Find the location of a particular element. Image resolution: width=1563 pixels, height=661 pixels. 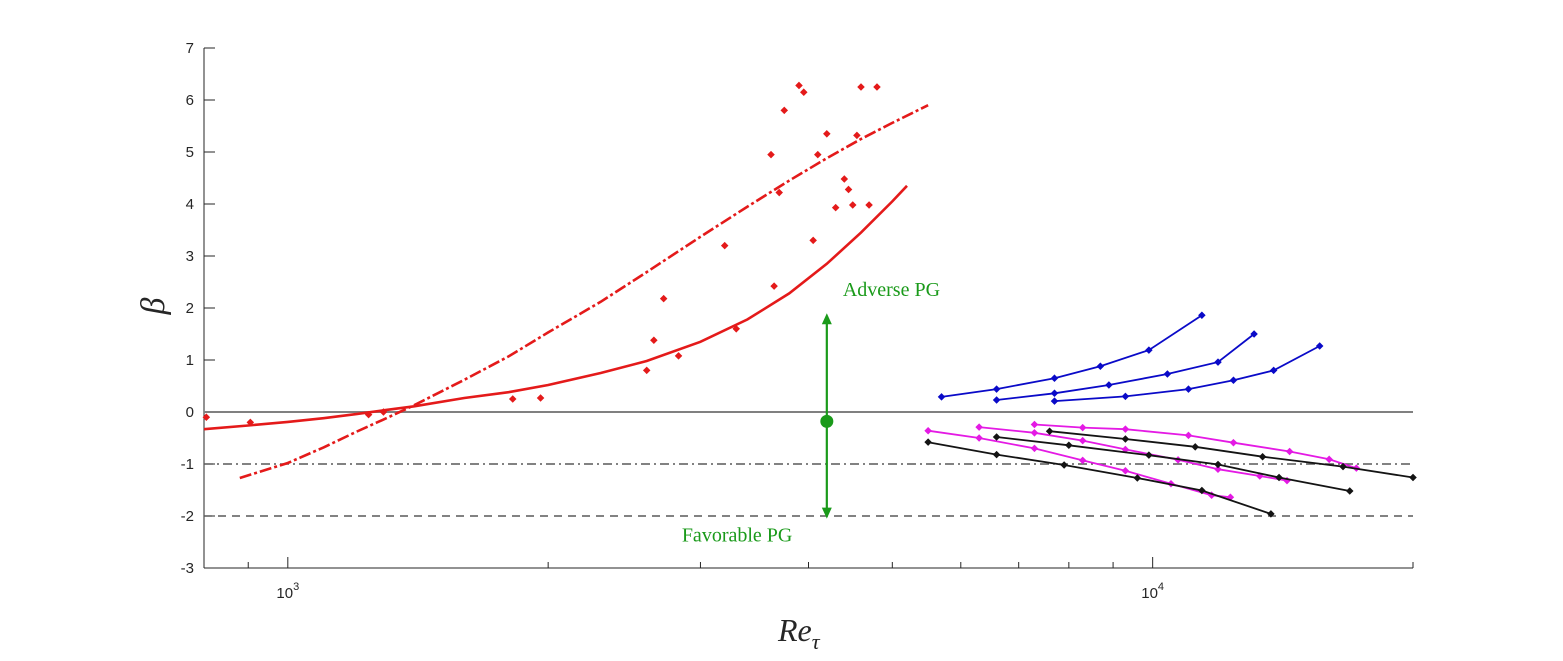

x-tick-label-exponent: 3 is located at coordinates (296, 587).